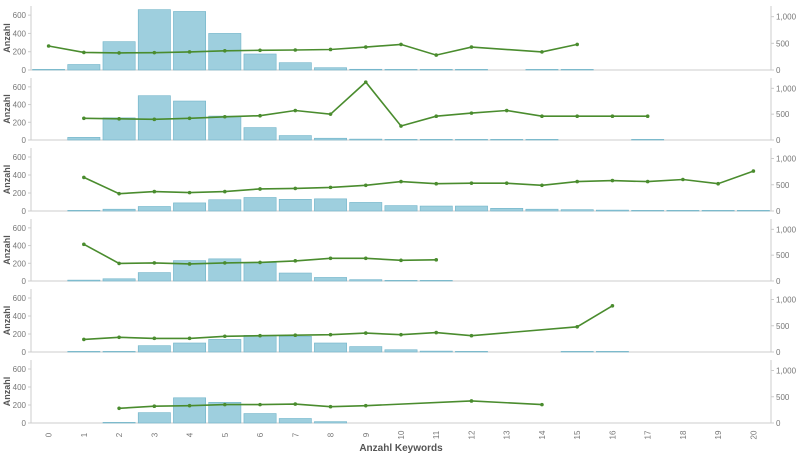 The width and height of the screenshot is (799, 461). Describe the element at coordinates (507, 434) in the screenshot. I see `x-tick-label: 13` at that location.